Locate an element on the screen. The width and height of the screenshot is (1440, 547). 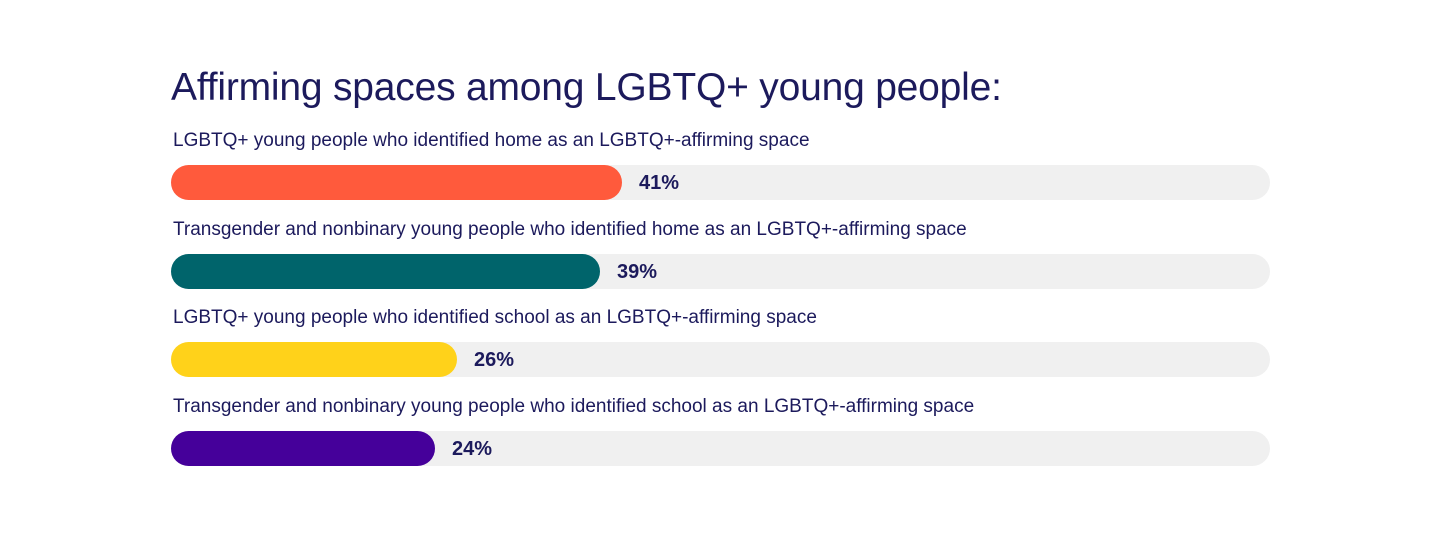
data-label: 39% is located at coordinates (637, 271).